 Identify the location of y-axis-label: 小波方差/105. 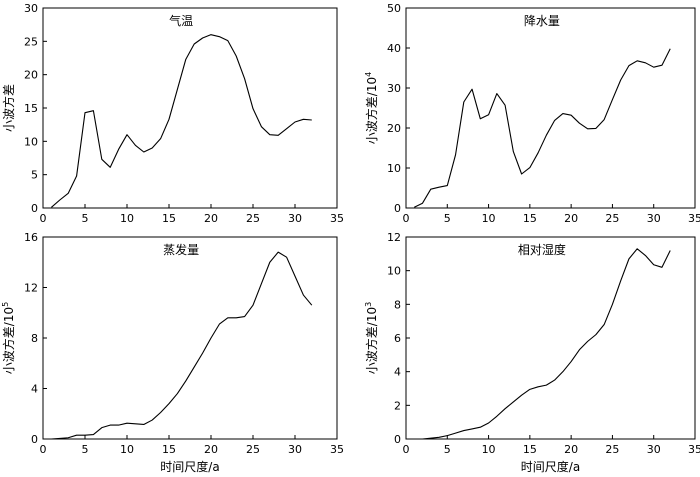
(8, 338).